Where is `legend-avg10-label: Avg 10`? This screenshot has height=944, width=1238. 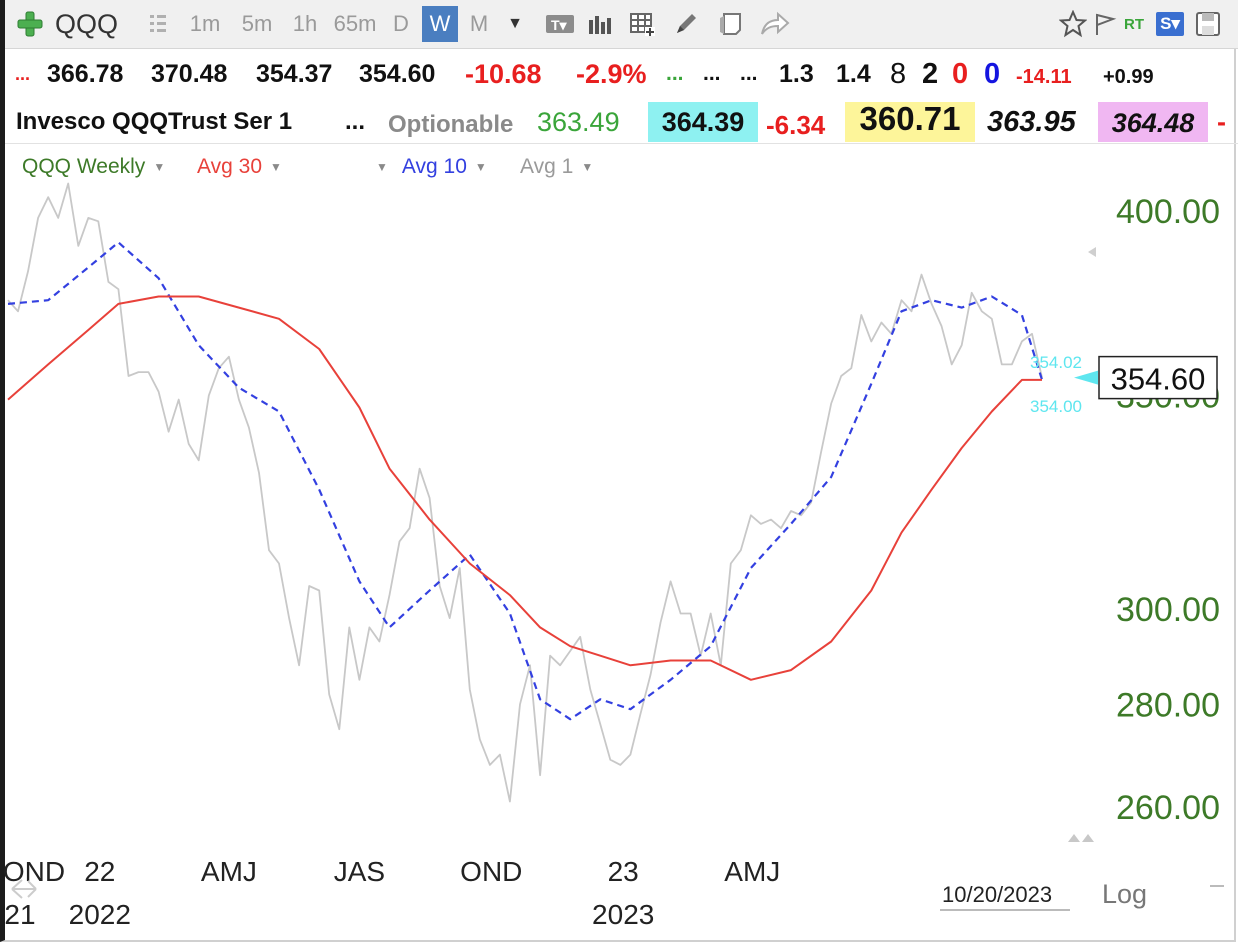 legend-avg10-label: Avg 10 is located at coordinates (434, 166).